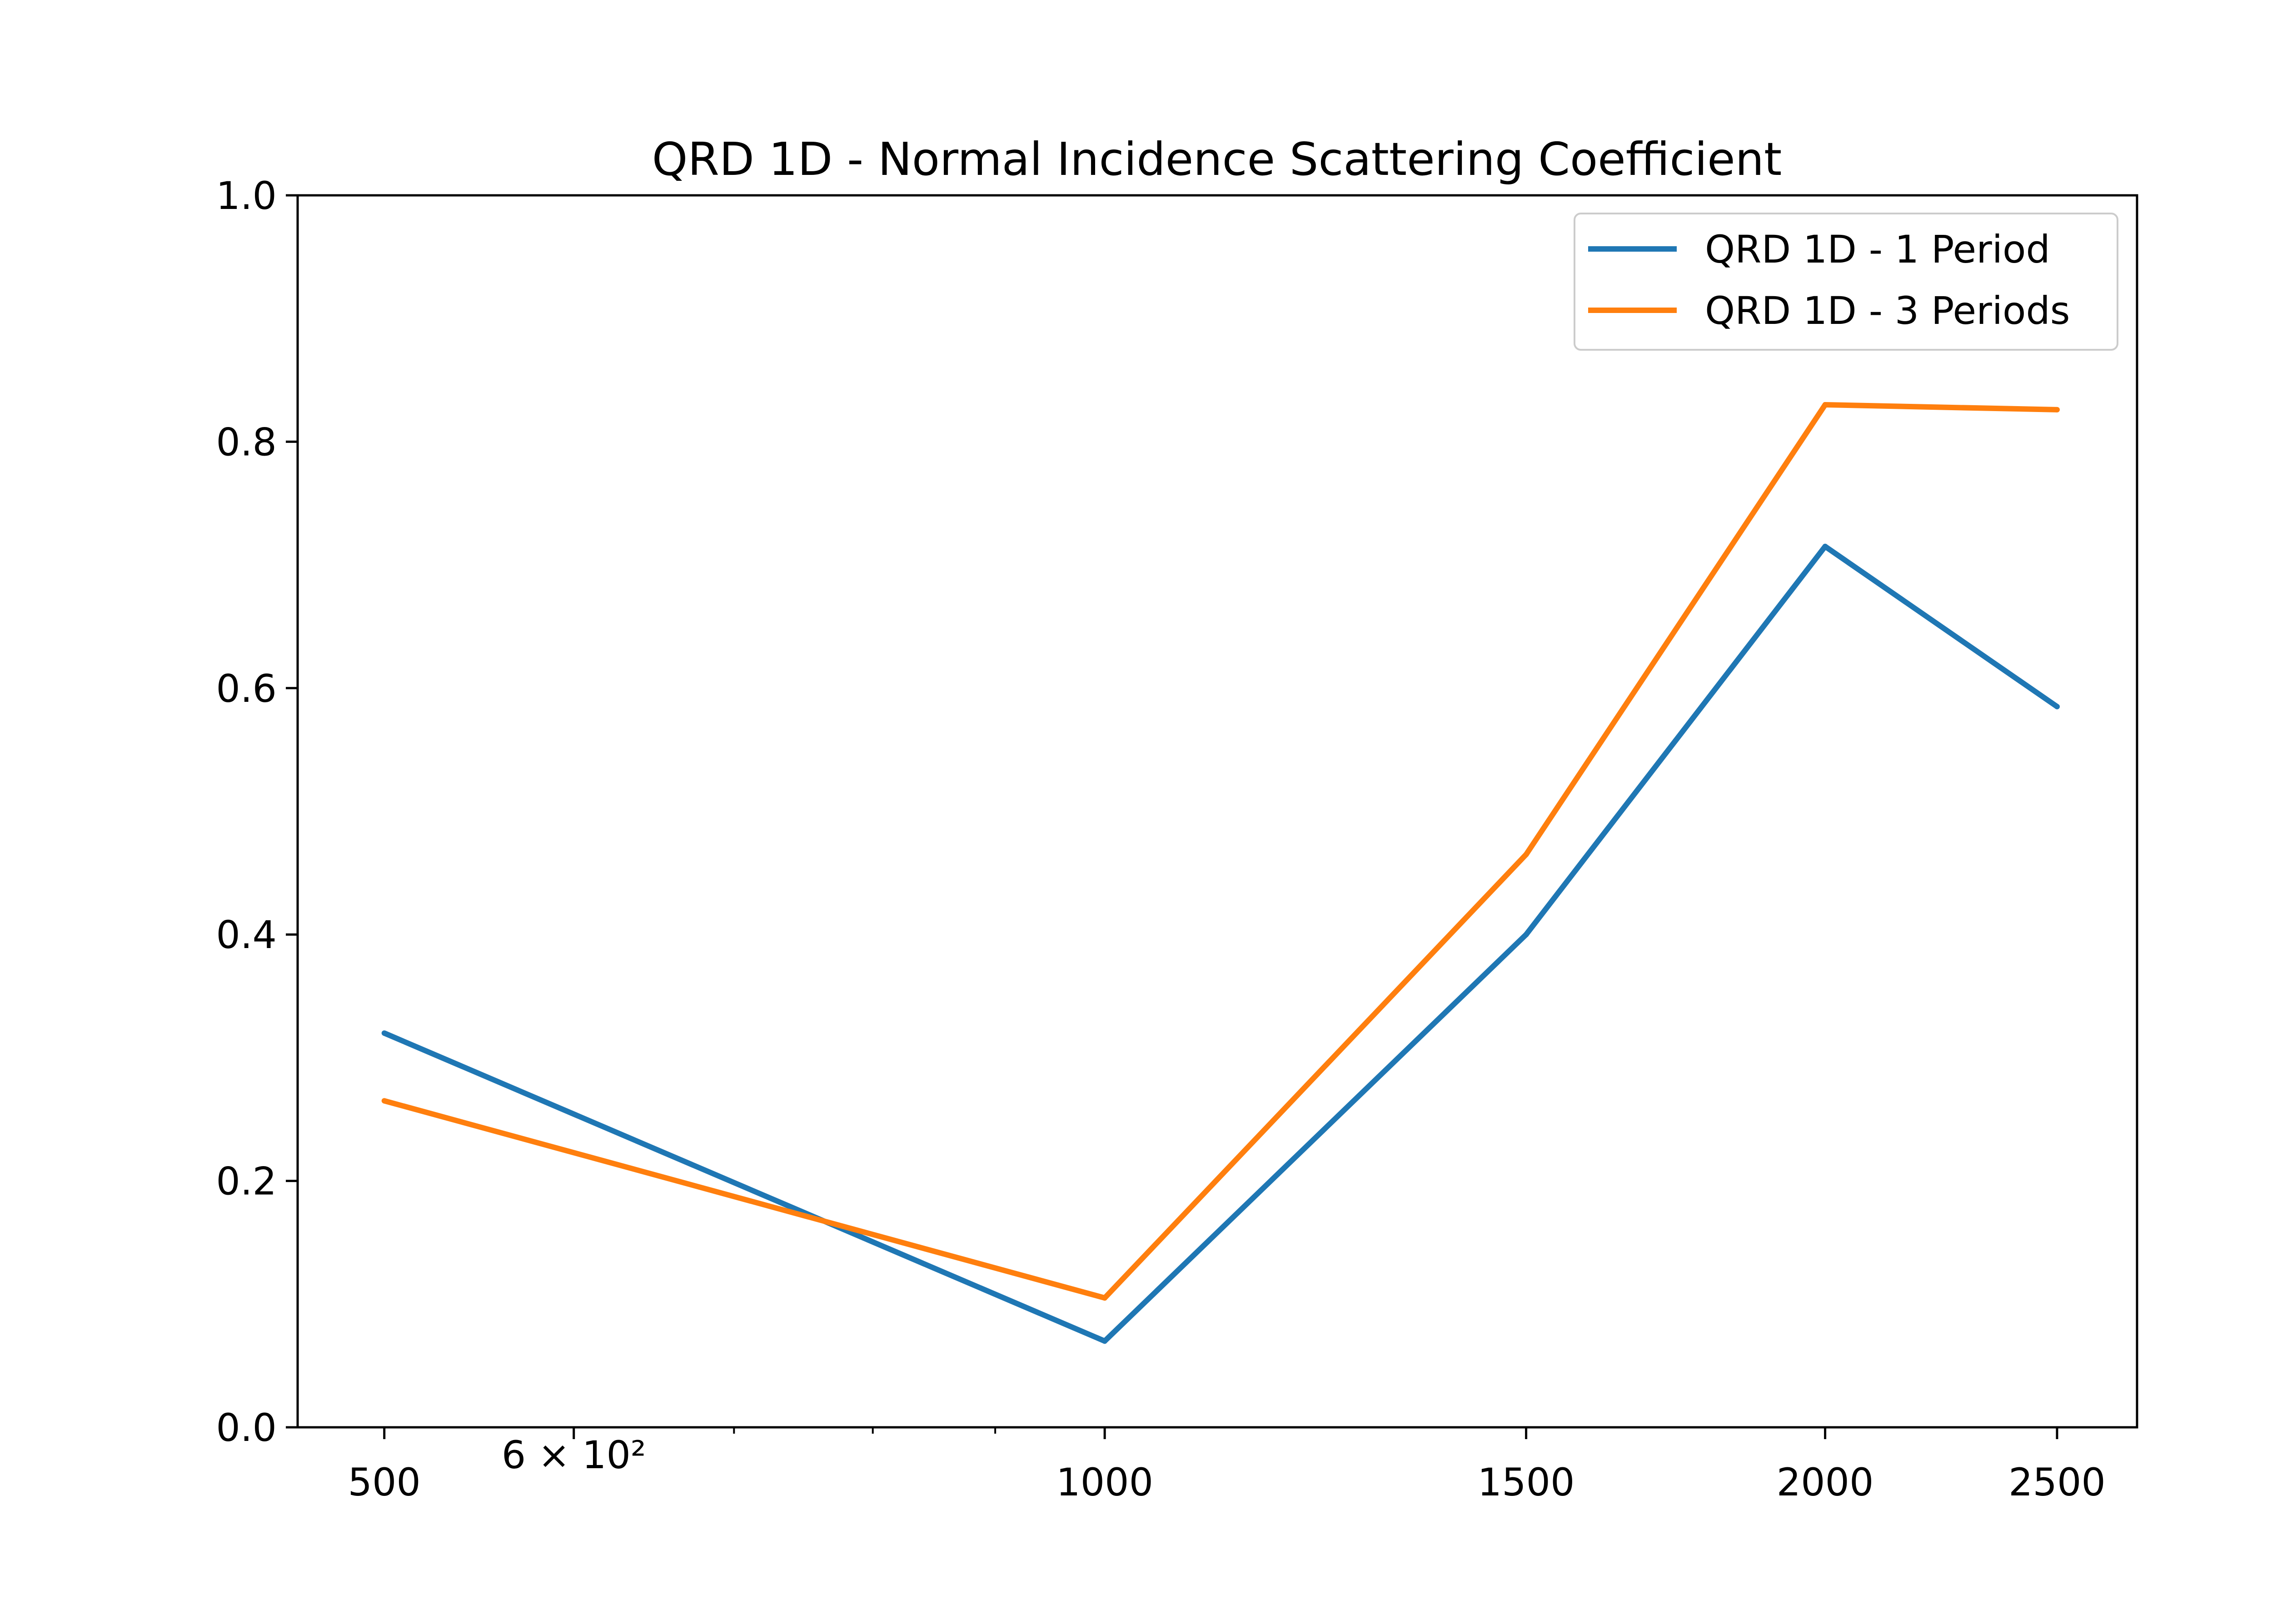 The width and height of the screenshot is (2272, 1624). What do you see at coordinates (2057, 1482) in the screenshot?
I see `x-tick-label: 2500` at bounding box center [2057, 1482].